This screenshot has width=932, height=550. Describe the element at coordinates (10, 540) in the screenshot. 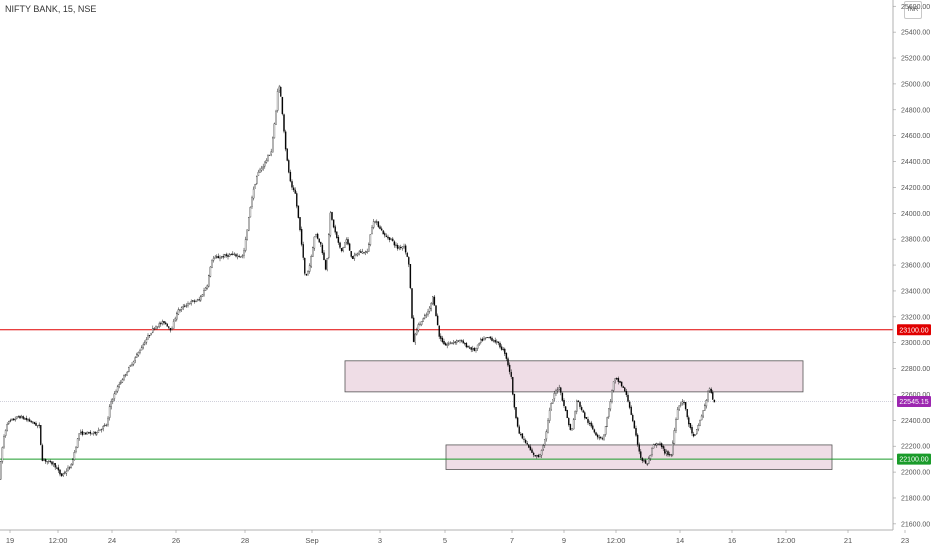

I see `x-tick-label: 19` at that location.